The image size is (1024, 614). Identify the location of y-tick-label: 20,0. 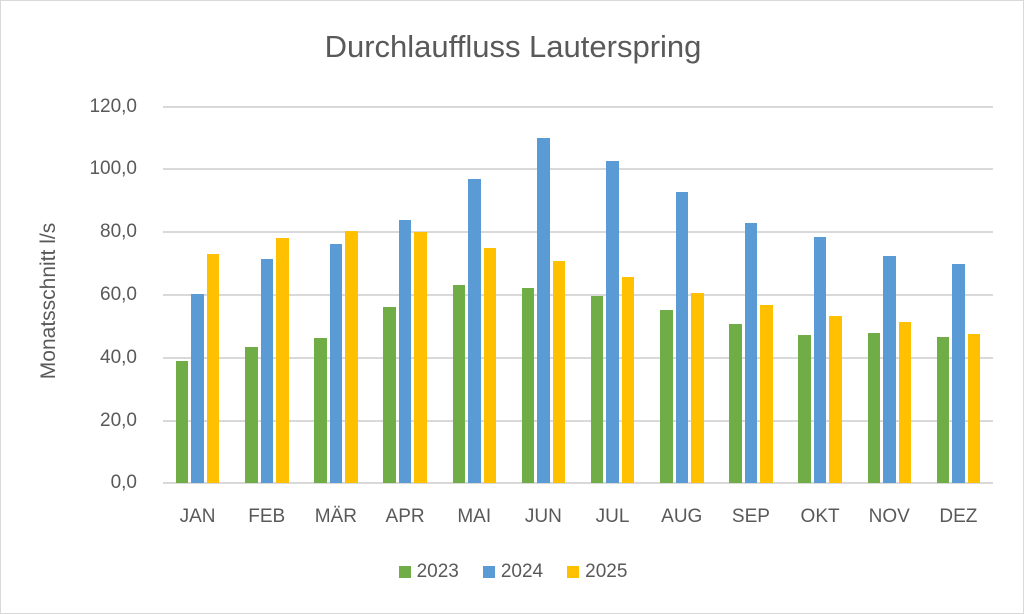
(118, 420).